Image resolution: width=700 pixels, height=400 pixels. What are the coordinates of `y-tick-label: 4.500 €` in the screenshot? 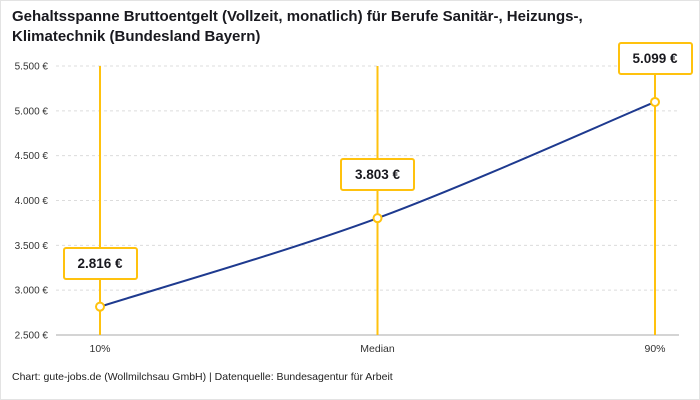 It's located at (32, 156).